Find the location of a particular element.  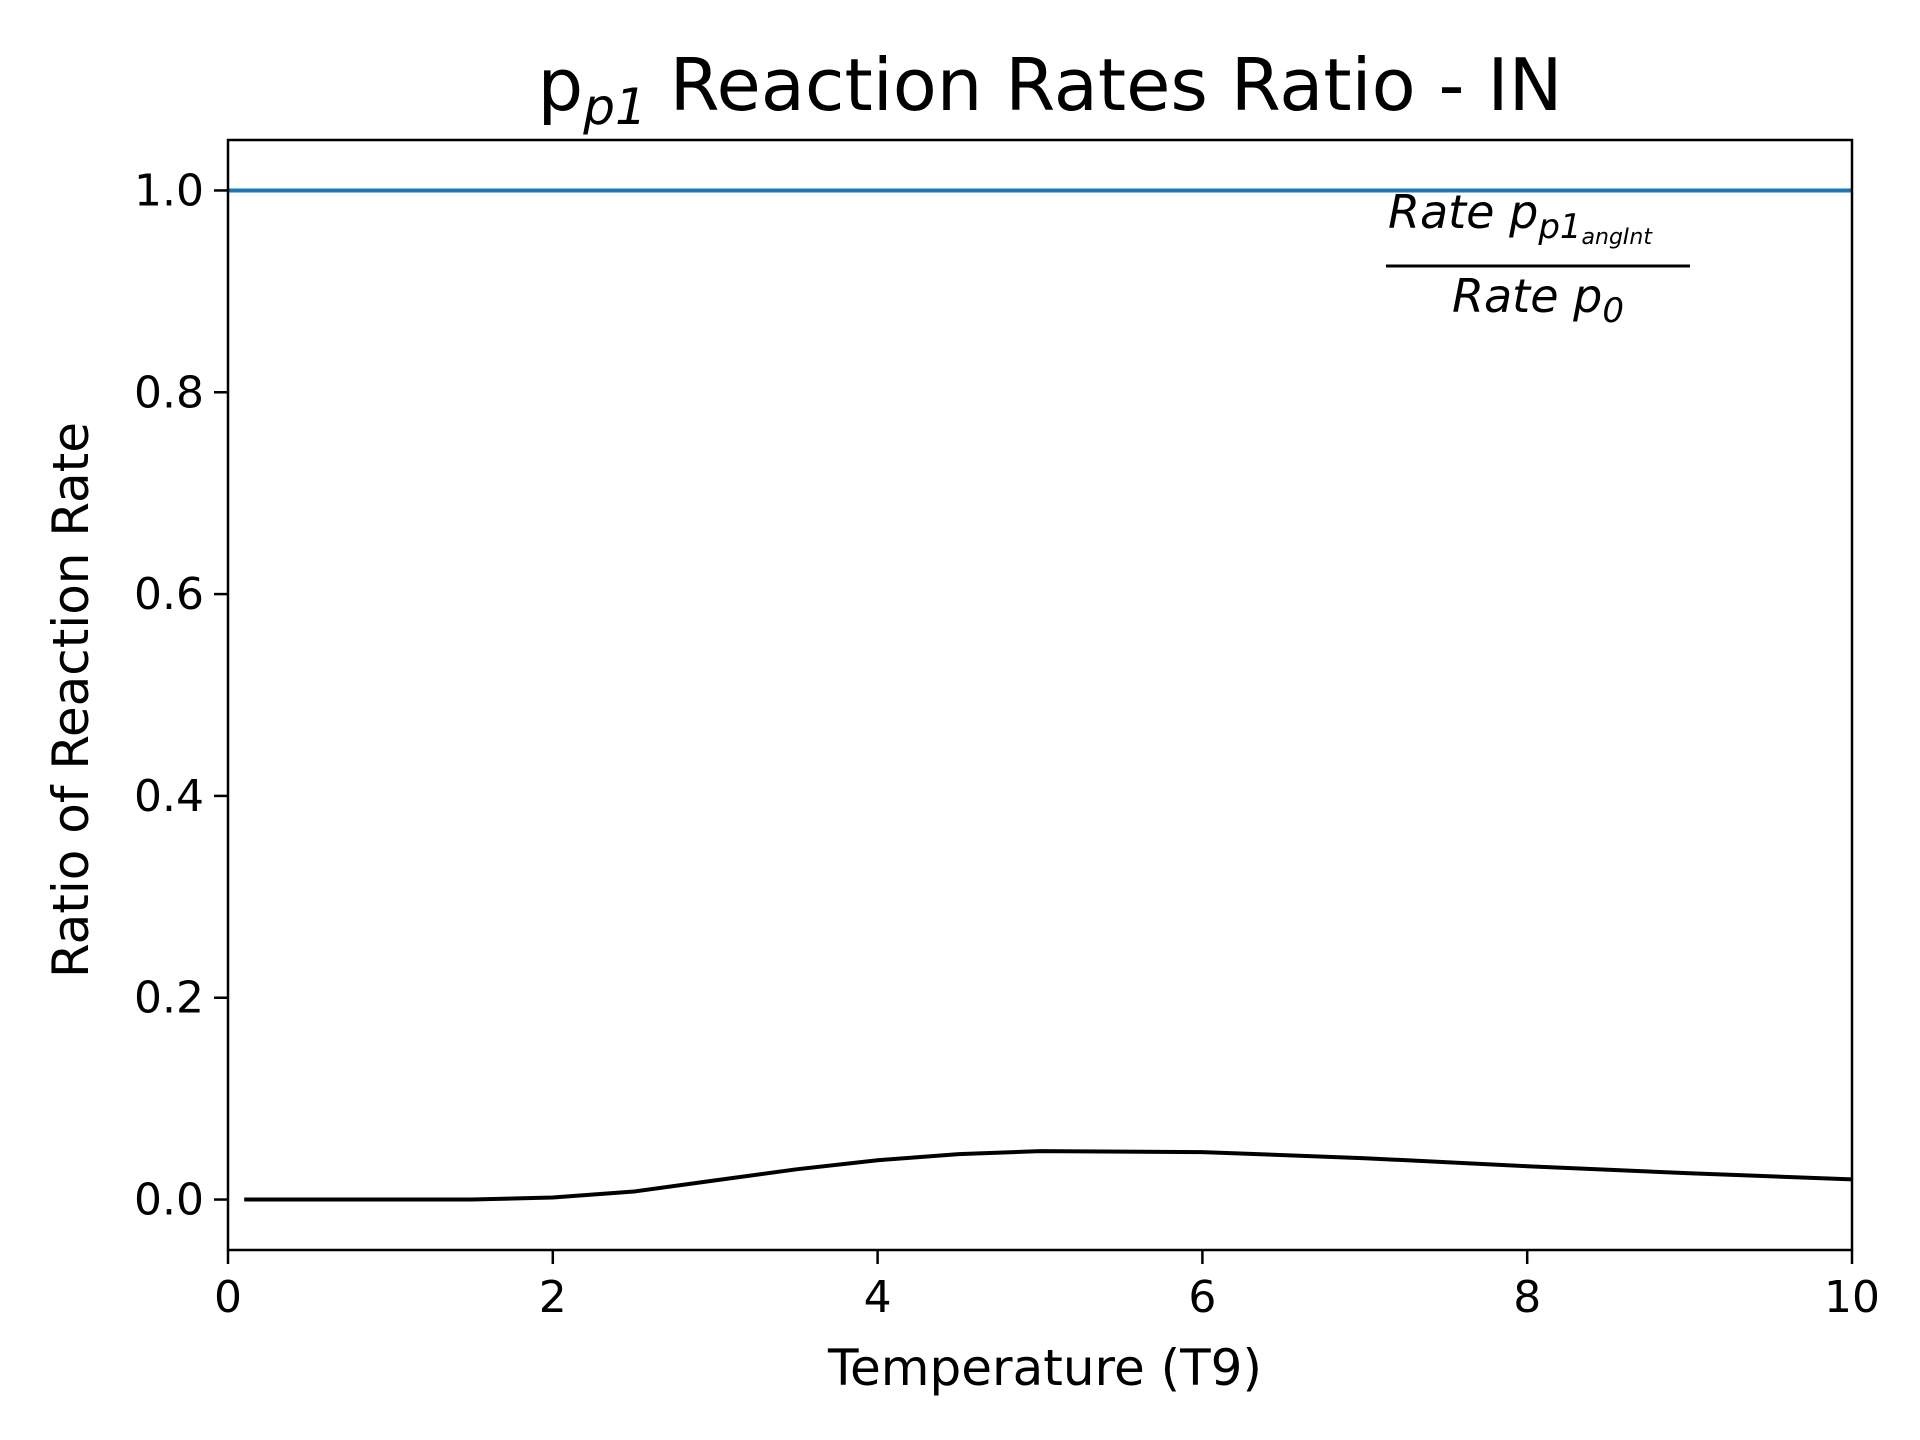

ratio-annotation: Rate pp1angInt Rate p0 is located at coordinates (1538, 258).